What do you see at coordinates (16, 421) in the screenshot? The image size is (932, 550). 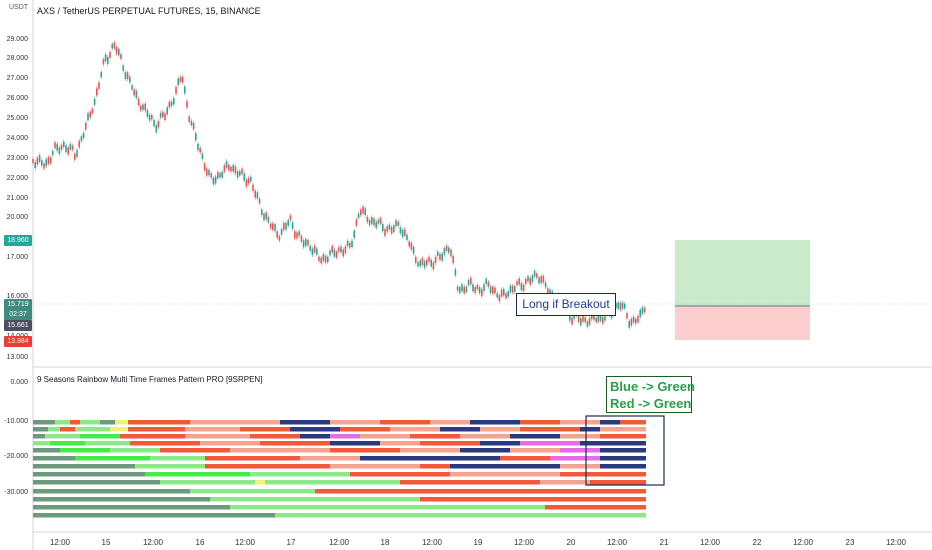 I see `indicator-tick: -10.000` at bounding box center [16, 421].